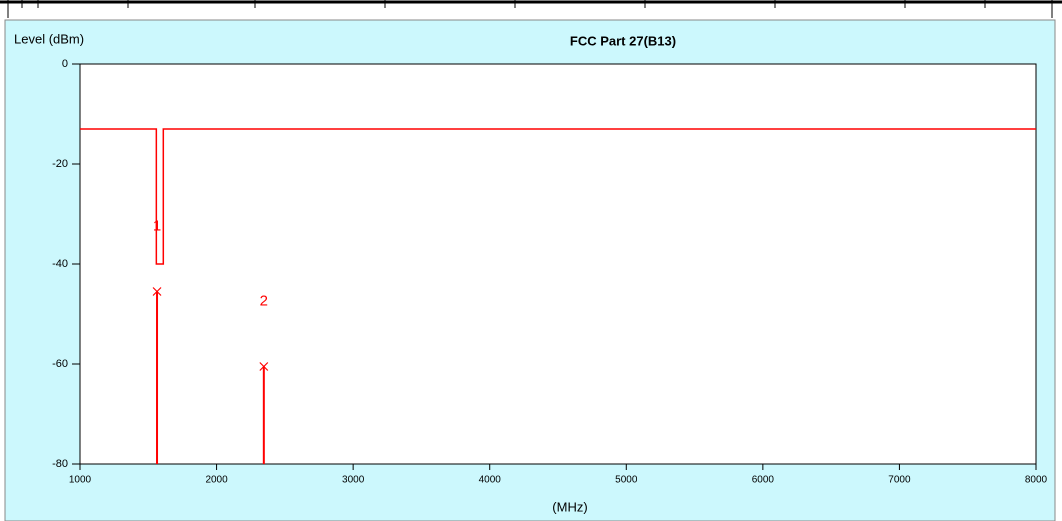 This screenshot has width=1062, height=521. Describe the element at coordinates (60, 464) in the screenshot. I see `y-tick-label: -80` at that location.